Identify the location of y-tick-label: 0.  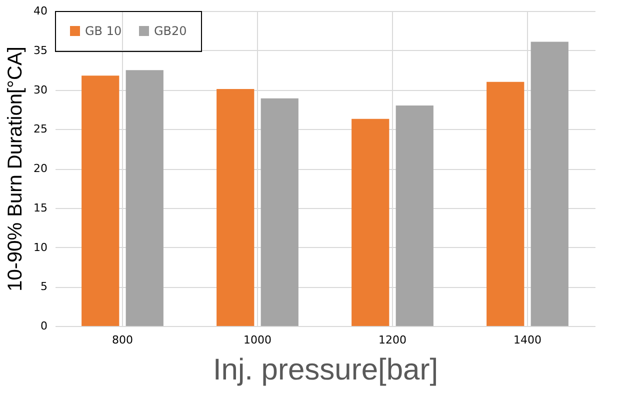
(44, 326).